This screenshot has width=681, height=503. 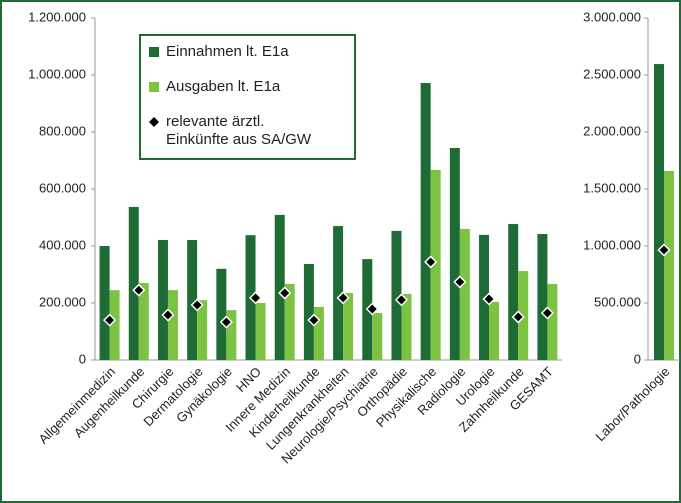 What do you see at coordinates (62, 301) in the screenshot?
I see `y-tick-label: 200.000` at bounding box center [62, 301].